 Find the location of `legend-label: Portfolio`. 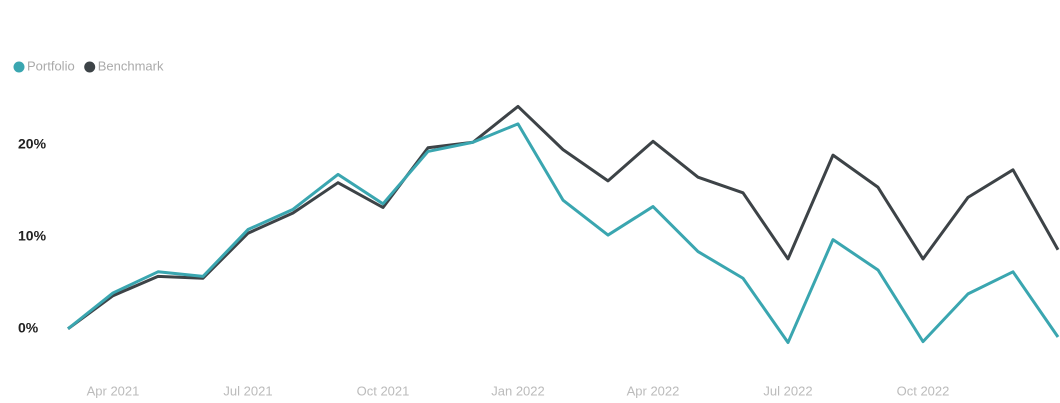

legend-label: Portfolio is located at coordinates (51, 65).